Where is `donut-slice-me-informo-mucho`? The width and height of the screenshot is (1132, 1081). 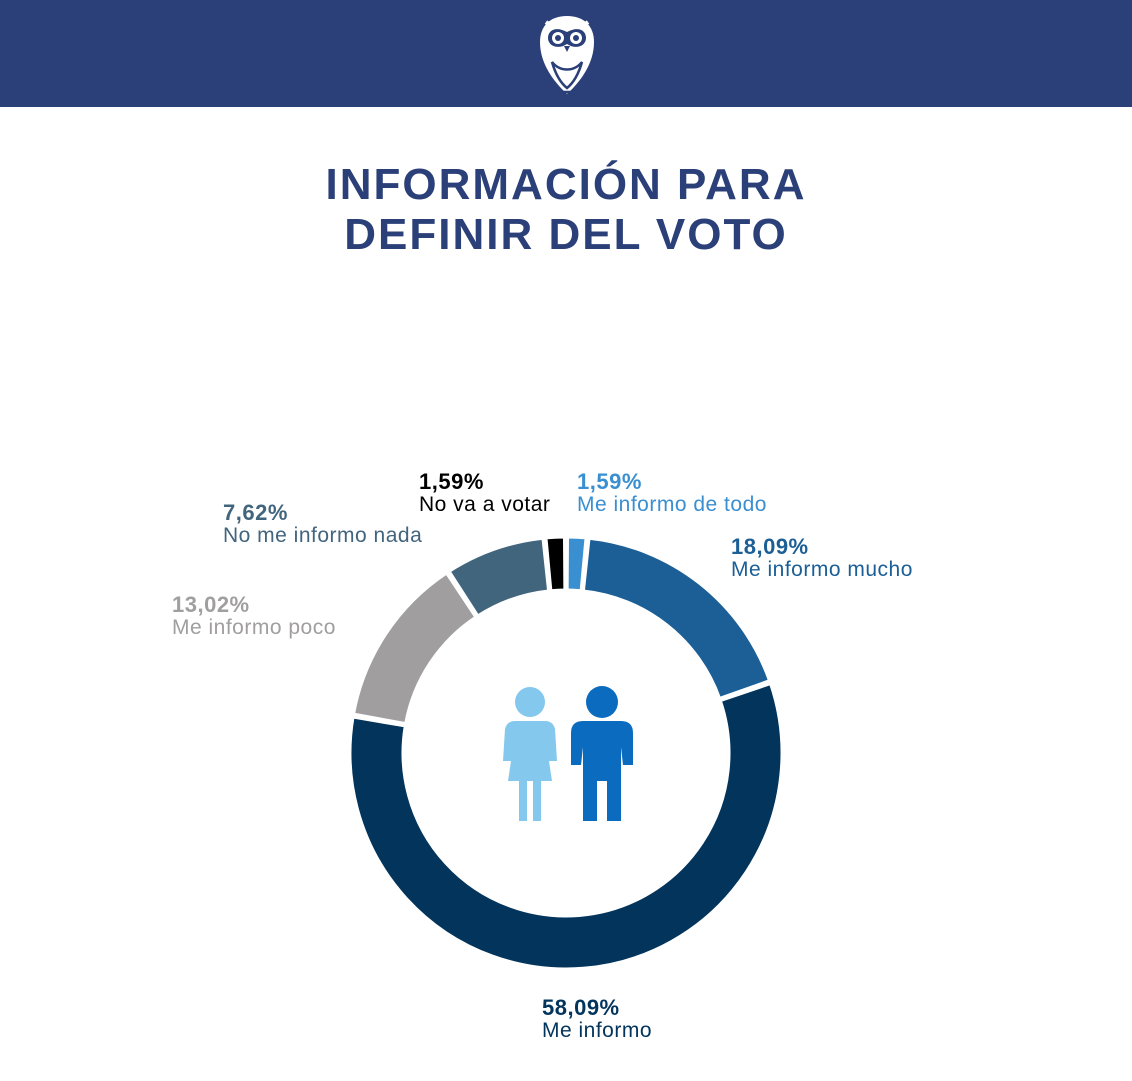
donut-slice-me-informo-mucho is located at coordinates (676, 618).